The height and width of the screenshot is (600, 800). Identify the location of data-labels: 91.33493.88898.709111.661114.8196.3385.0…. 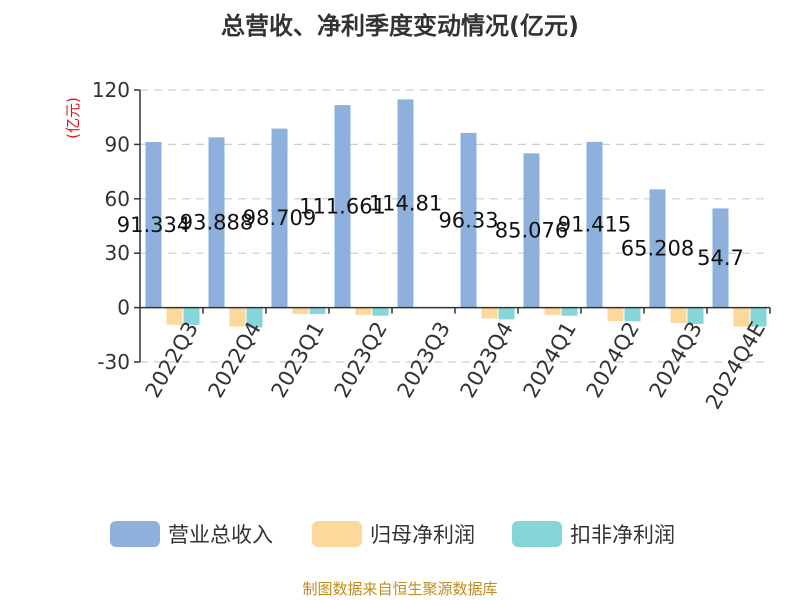
(430, 231).